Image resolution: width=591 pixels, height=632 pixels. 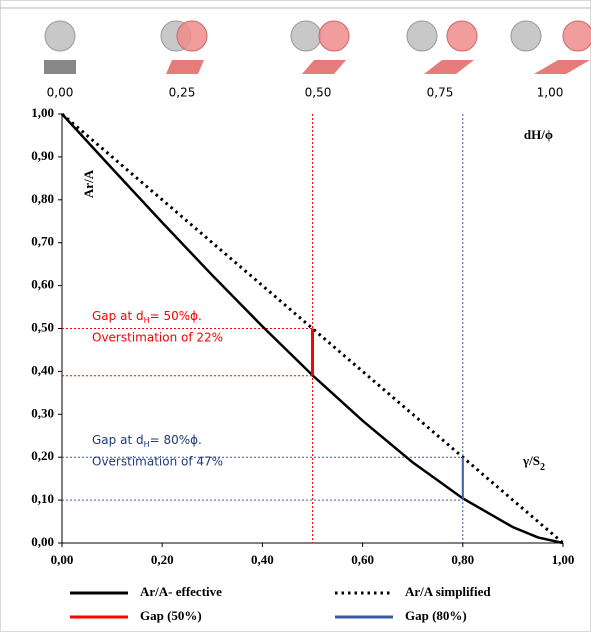 I want to click on y-tick-label: 1,00, so click(x=42, y=112).